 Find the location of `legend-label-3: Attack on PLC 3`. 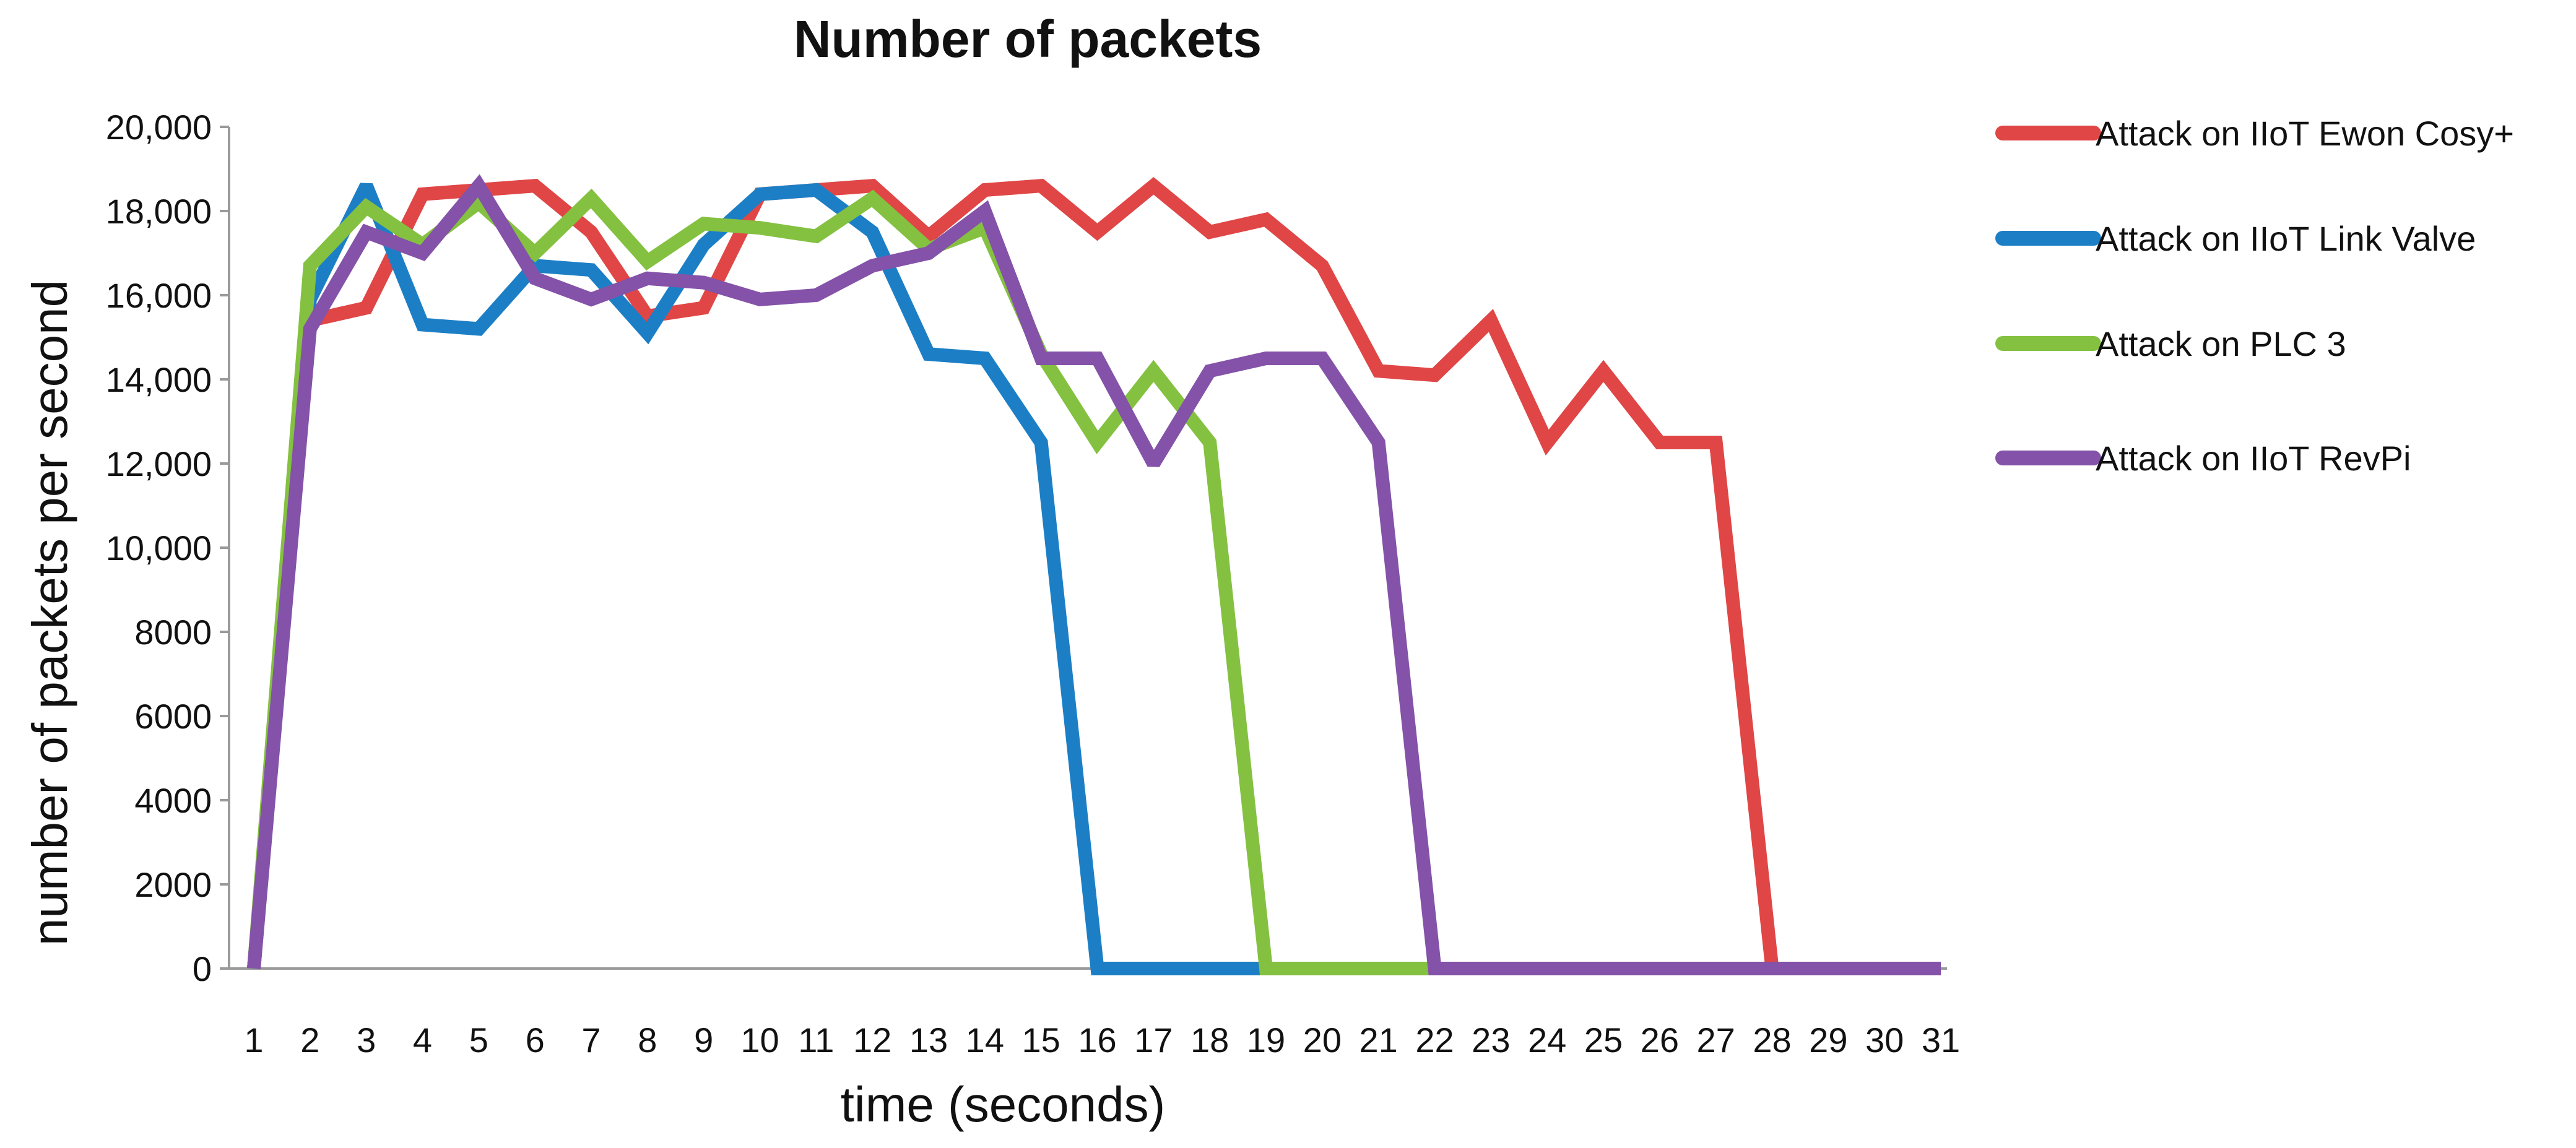

legend-label-3: Attack on PLC 3 is located at coordinates (2221, 344).